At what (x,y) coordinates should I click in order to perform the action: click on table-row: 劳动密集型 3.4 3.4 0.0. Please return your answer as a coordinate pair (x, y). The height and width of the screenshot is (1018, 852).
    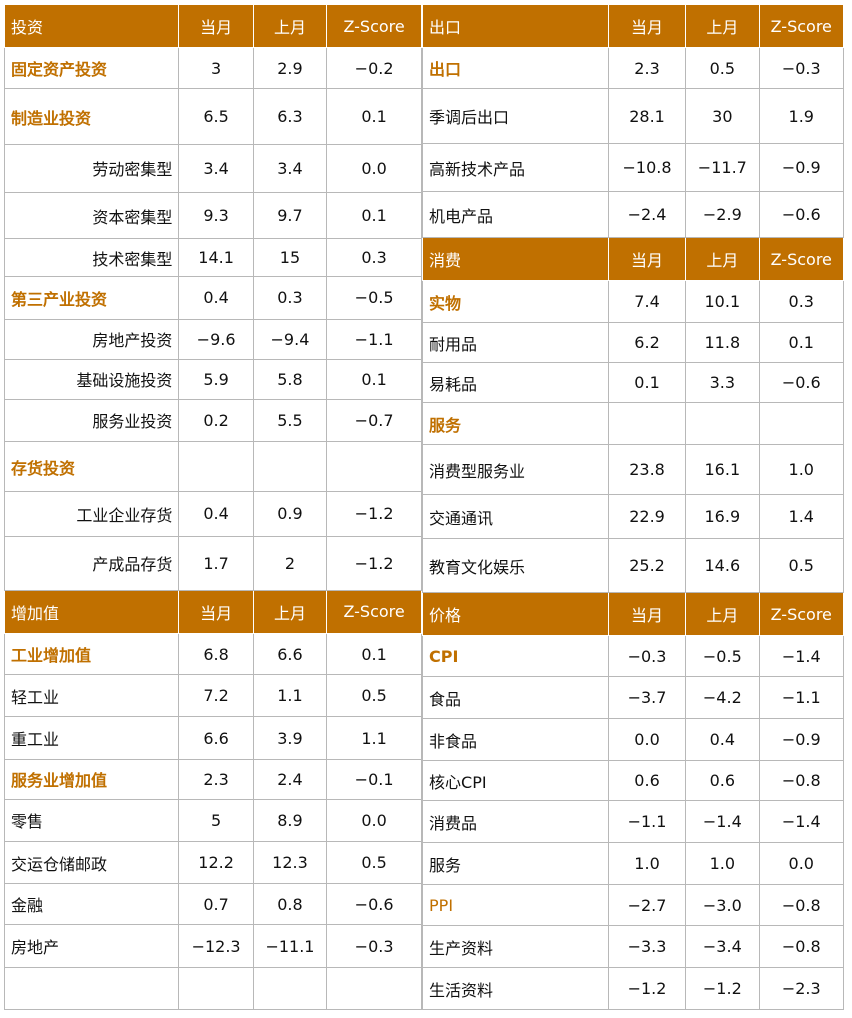
    Looking at the image, I should click on (213, 168).